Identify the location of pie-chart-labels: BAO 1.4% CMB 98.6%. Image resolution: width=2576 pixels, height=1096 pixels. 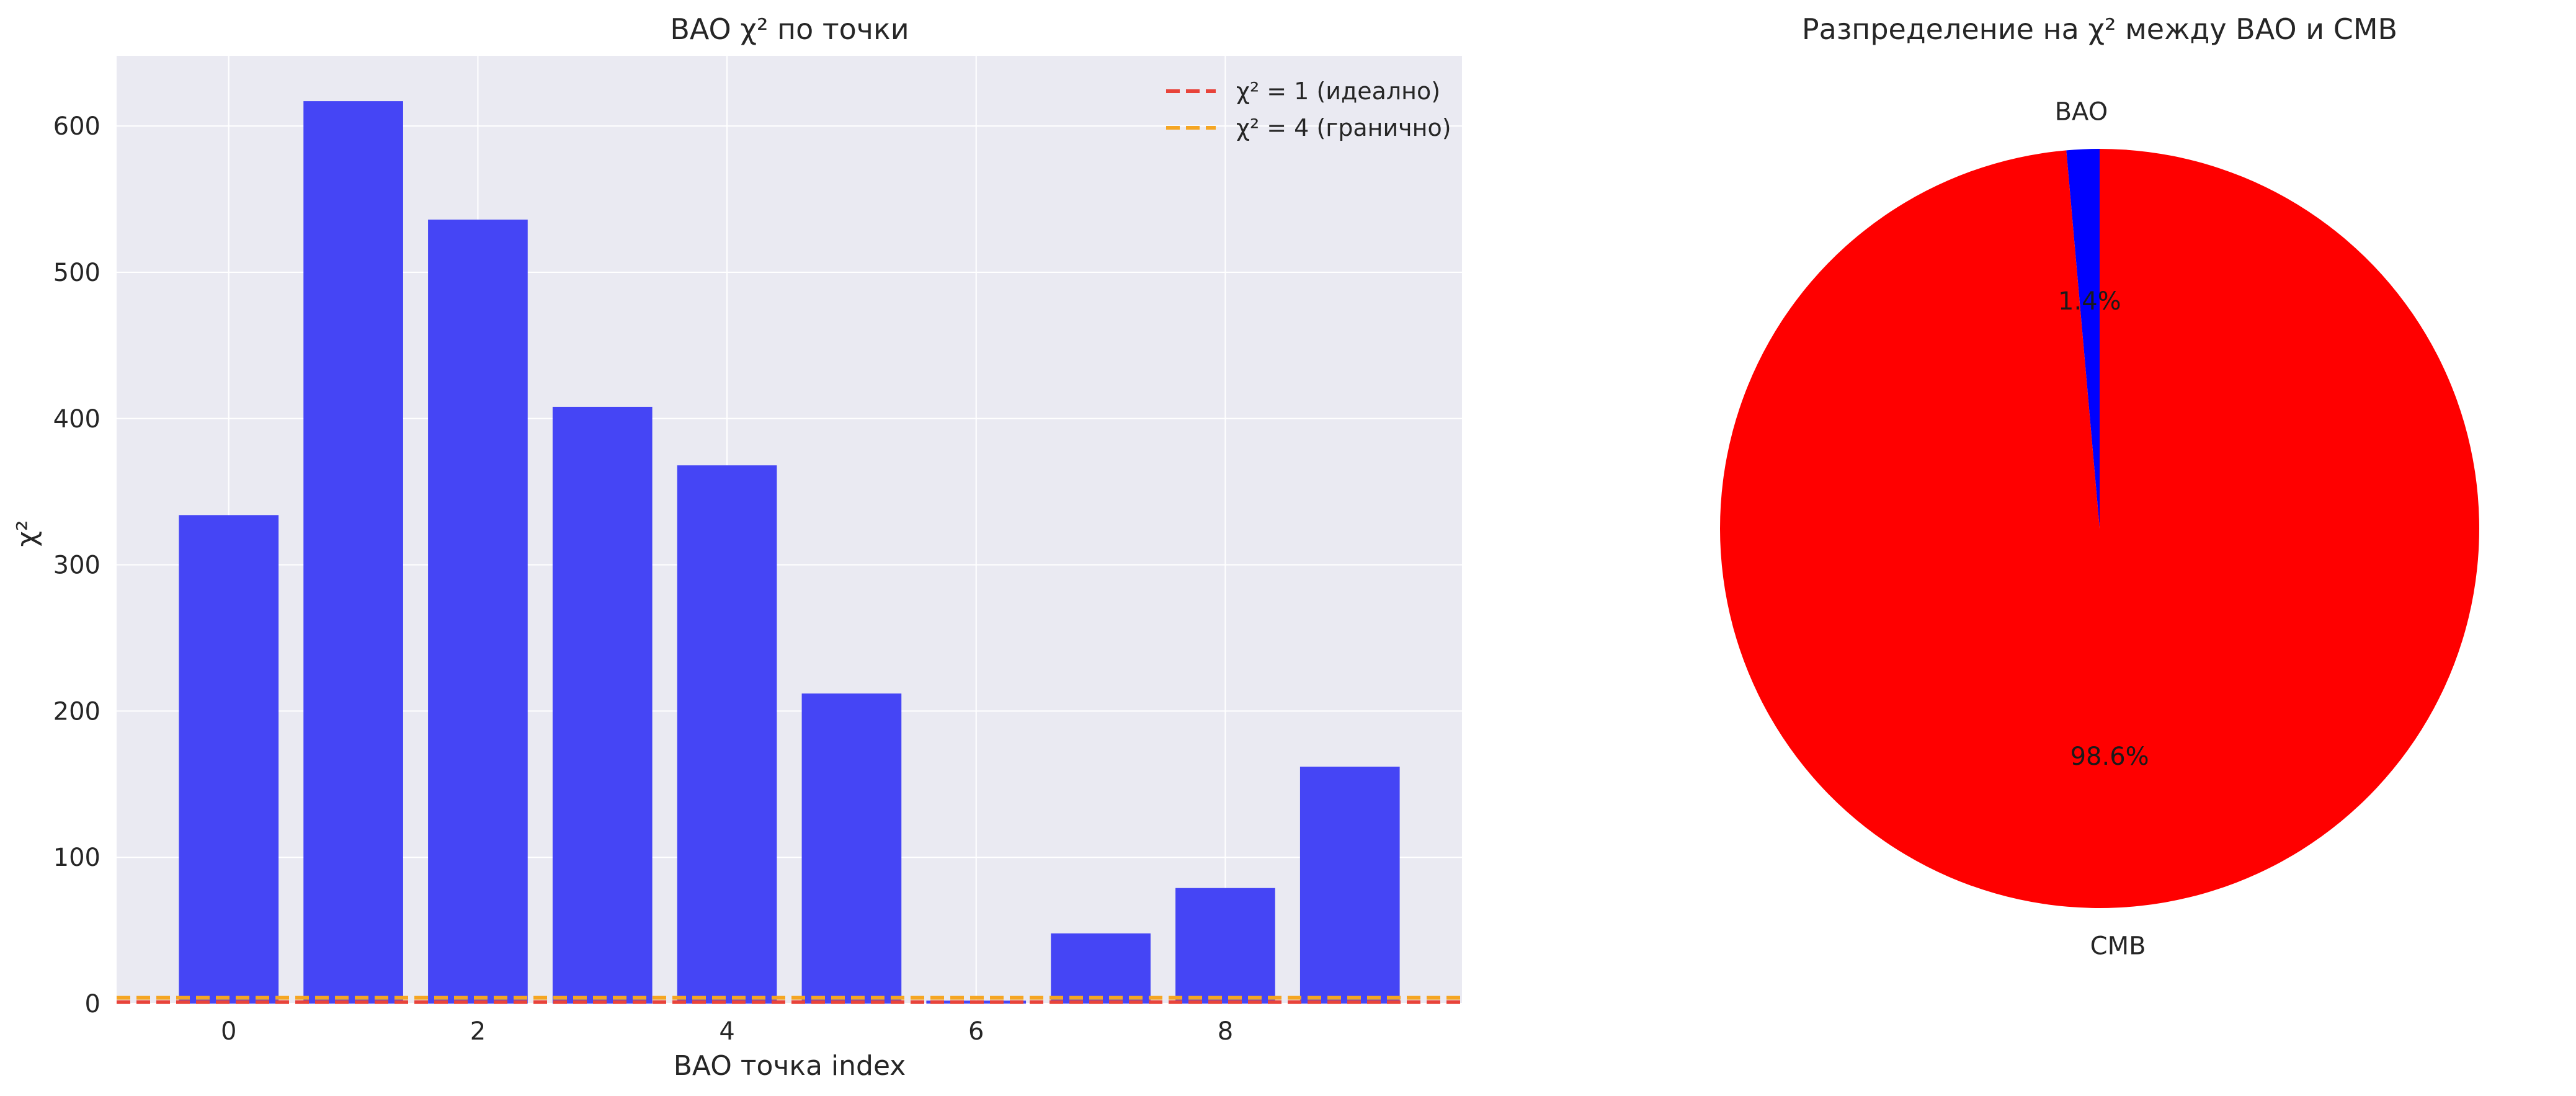
(2102, 528).